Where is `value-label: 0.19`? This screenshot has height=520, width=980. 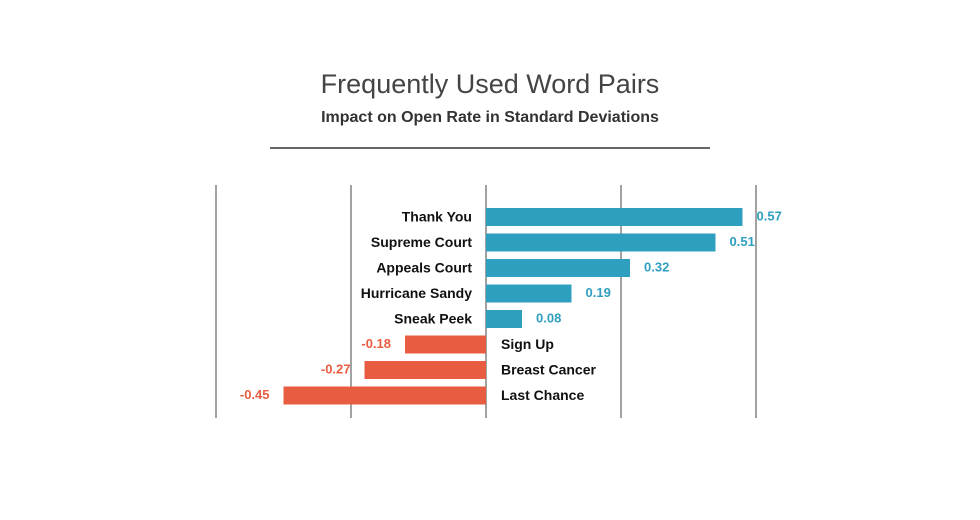 value-label: 0.19 is located at coordinates (598, 292).